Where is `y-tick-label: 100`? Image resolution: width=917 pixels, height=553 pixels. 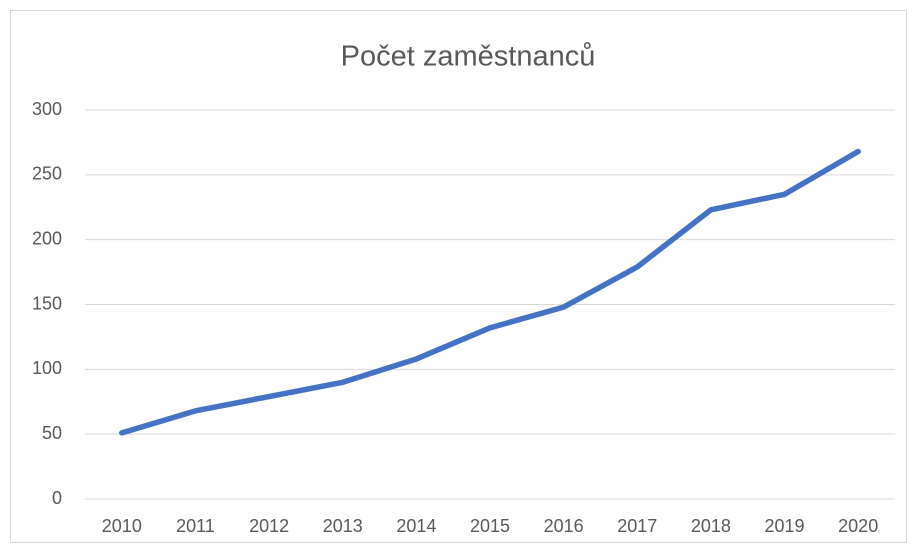
y-tick-label: 100 is located at coordinates (47, 368).